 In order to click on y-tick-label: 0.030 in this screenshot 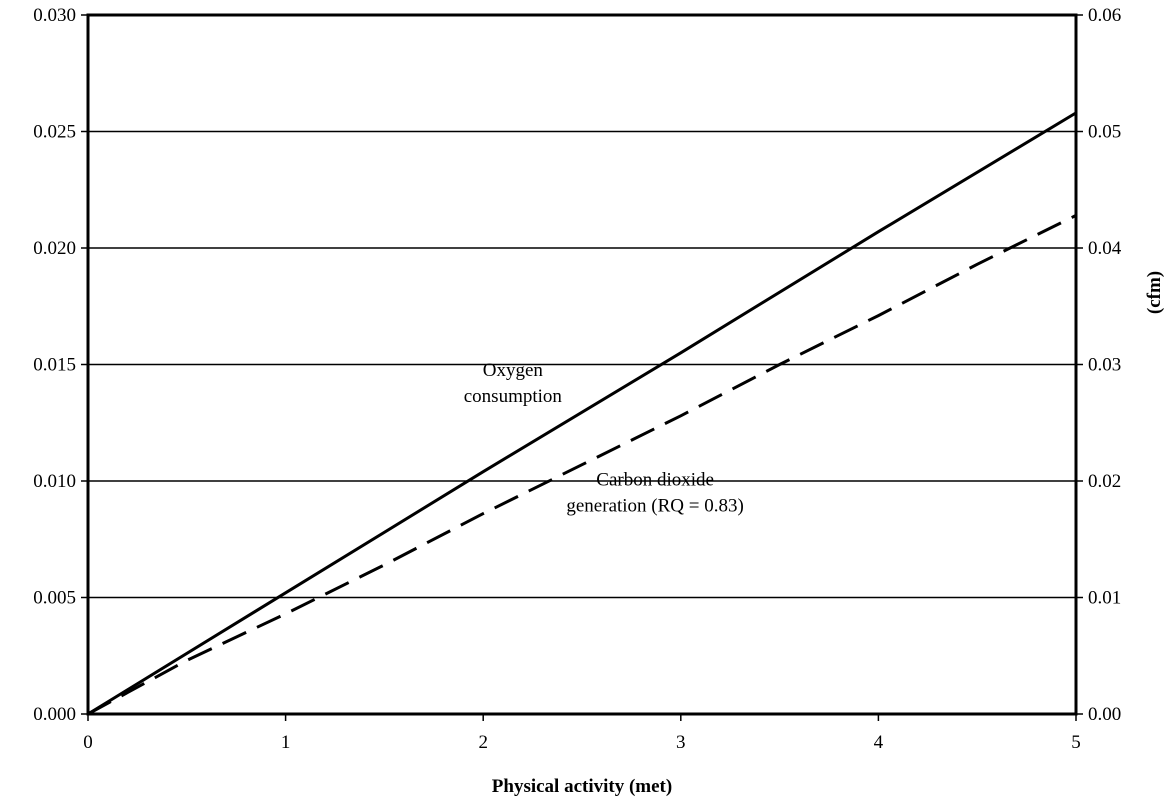, I will do `click(54, 15)`.